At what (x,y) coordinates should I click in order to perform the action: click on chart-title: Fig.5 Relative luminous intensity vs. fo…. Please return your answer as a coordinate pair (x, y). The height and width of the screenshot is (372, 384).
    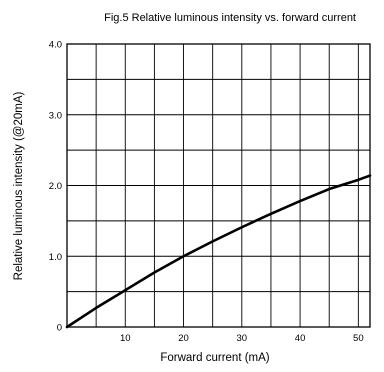
    Looking at the image, I should click on (230, 18).